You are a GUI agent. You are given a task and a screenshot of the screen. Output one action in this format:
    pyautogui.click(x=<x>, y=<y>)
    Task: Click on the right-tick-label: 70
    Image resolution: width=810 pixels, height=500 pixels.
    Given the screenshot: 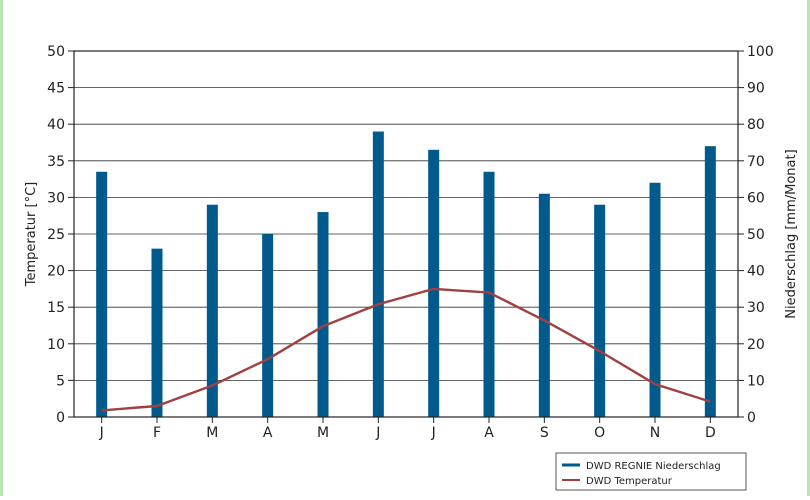 What is the action you would take?
    pyautogui.click(x=756, y=162)
    